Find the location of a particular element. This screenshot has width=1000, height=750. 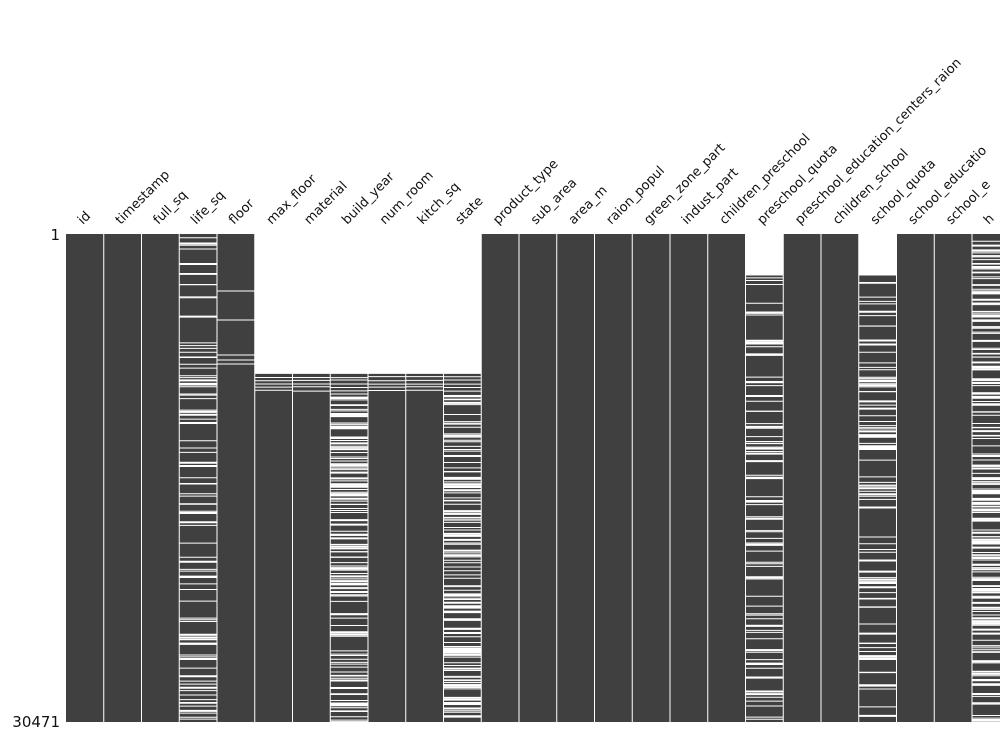

row-tick-label-top: 1 is located at coordinates (55, 235).